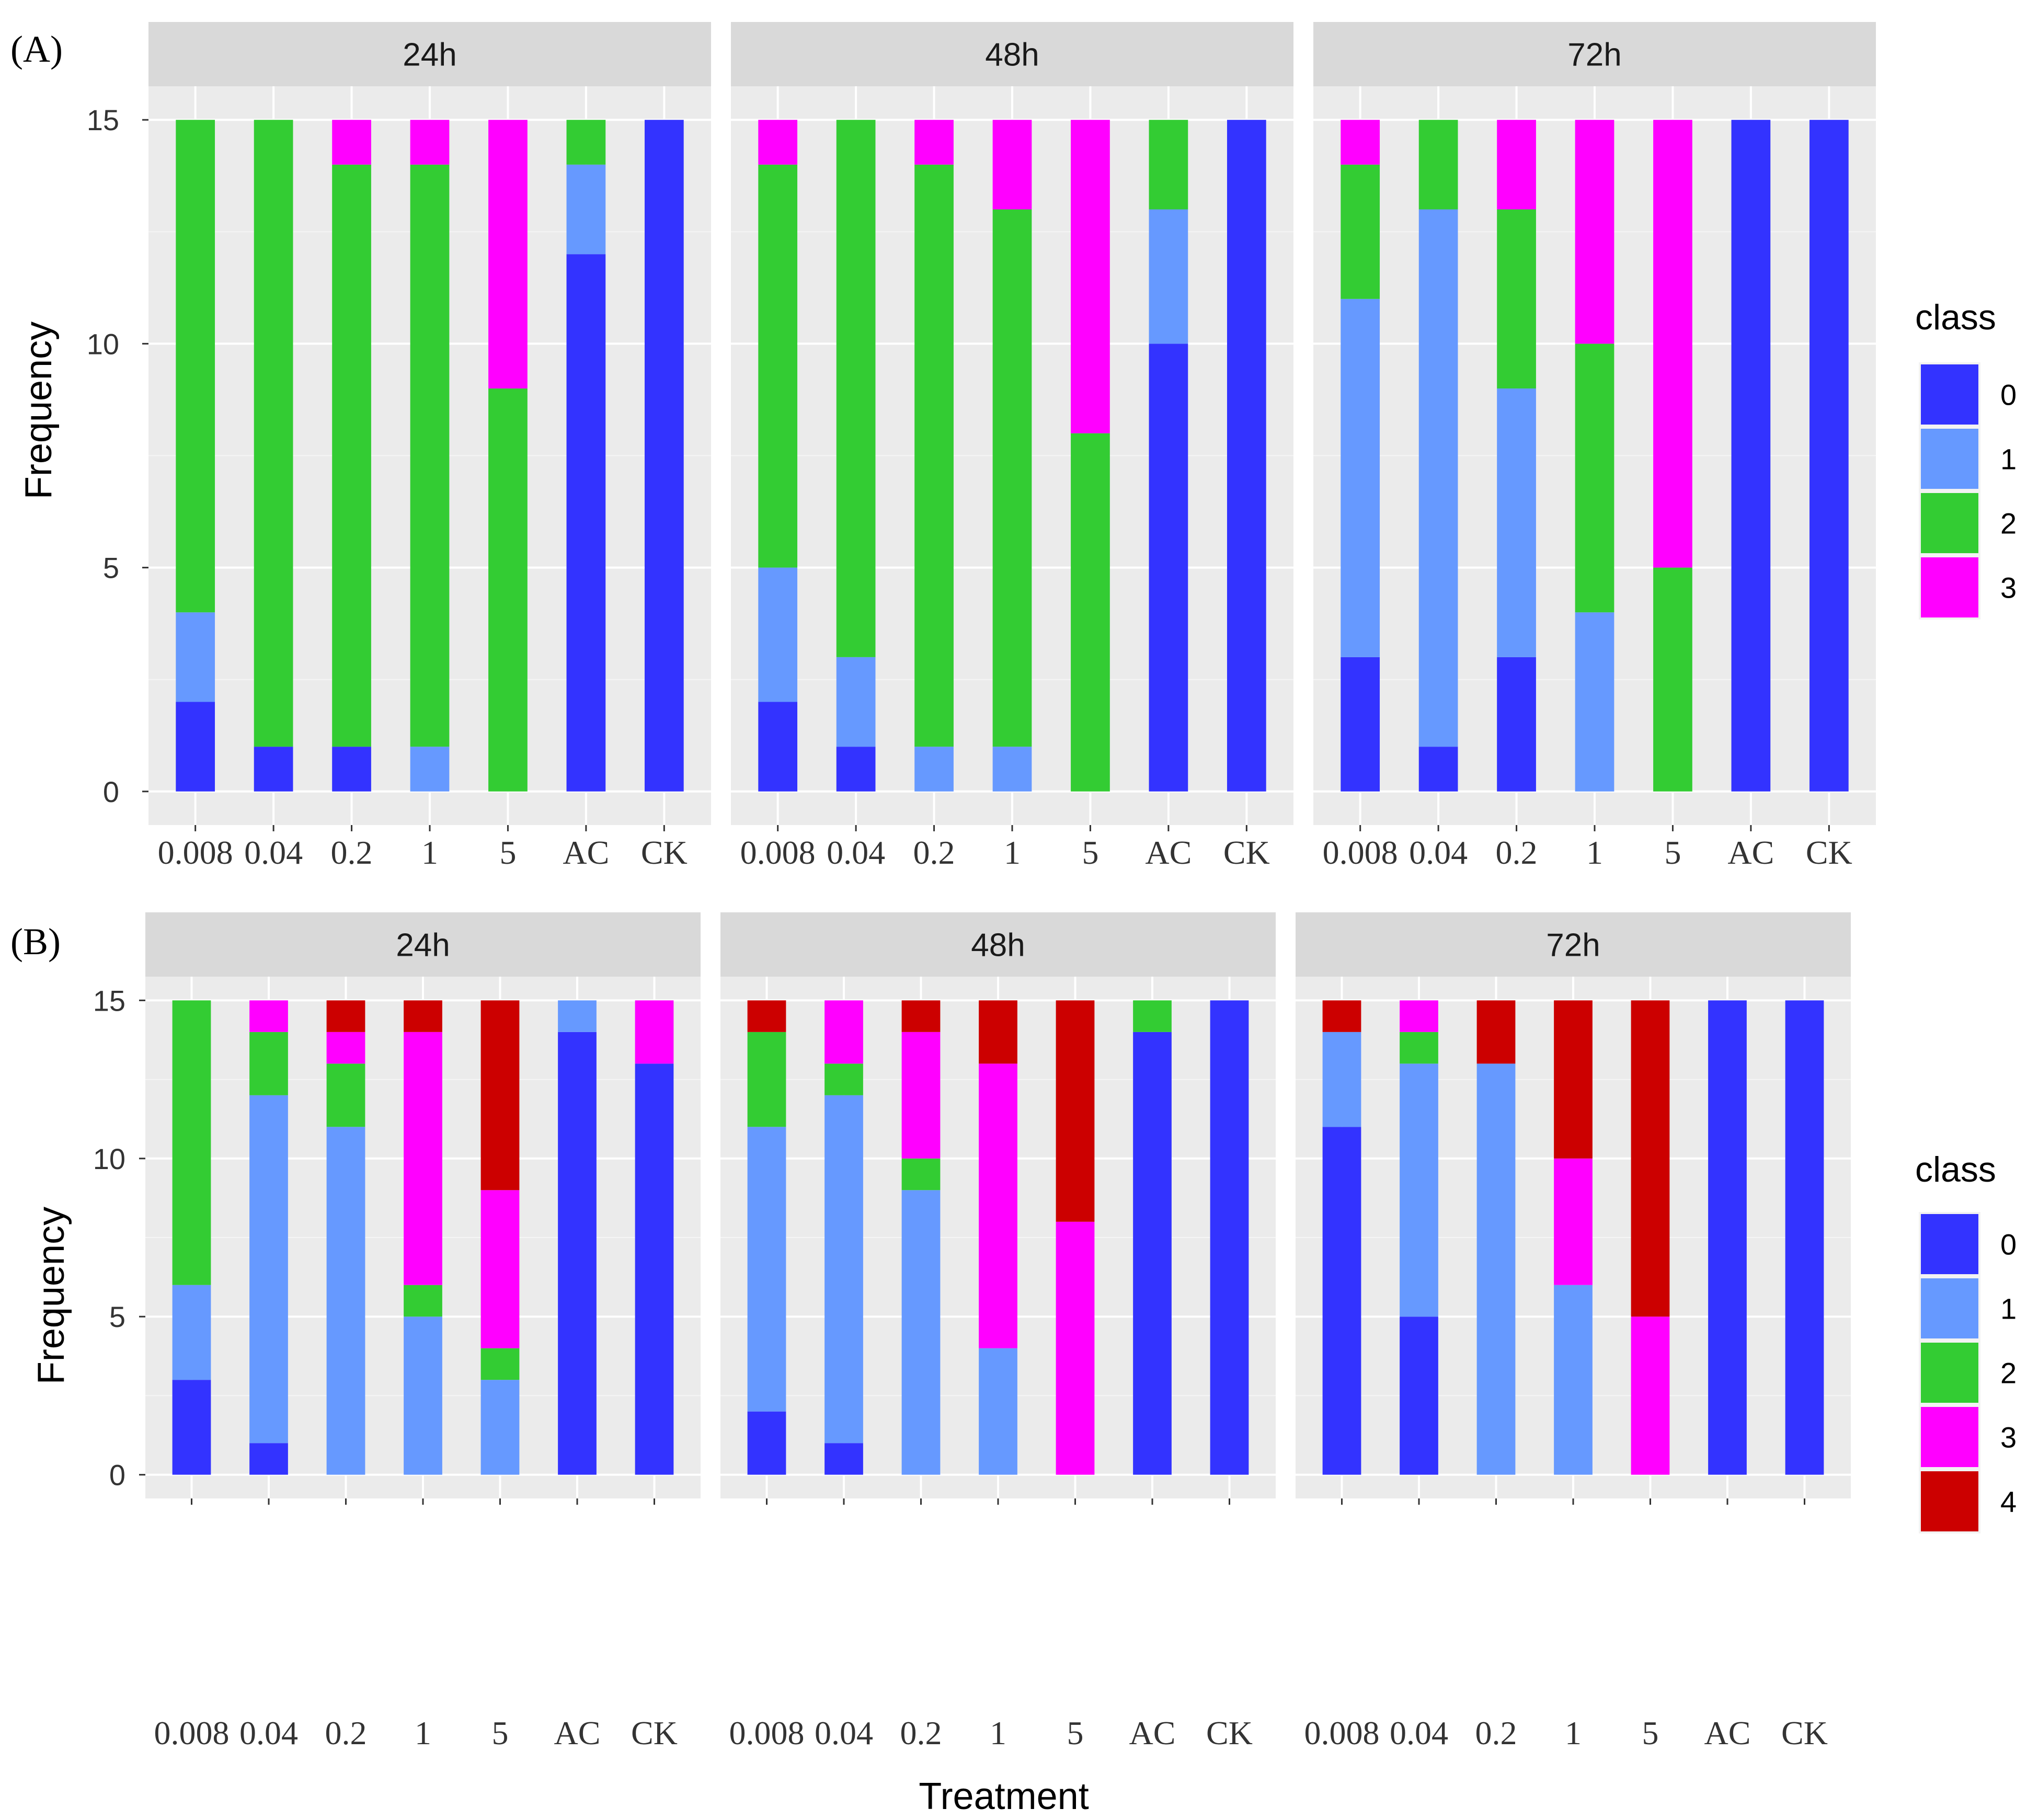 The width and height of the screenshot is (2027, 1820). I want to click on y-tick-label: 15, so click(109, 1000).